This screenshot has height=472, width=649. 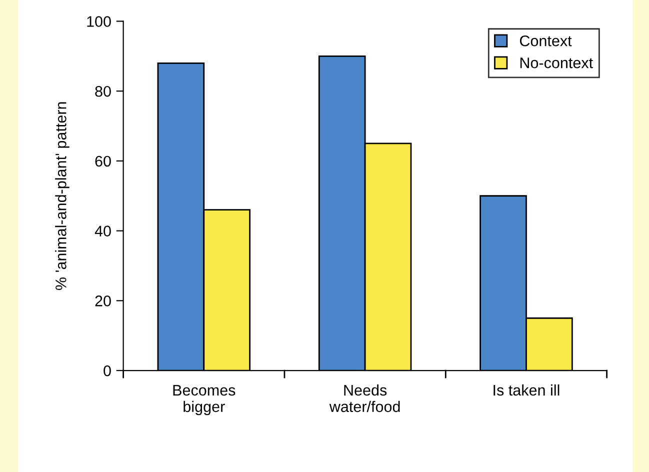 I want to click on y-axis-title: % 'animal-and-plant' pattern, so click(x=62, y=196).